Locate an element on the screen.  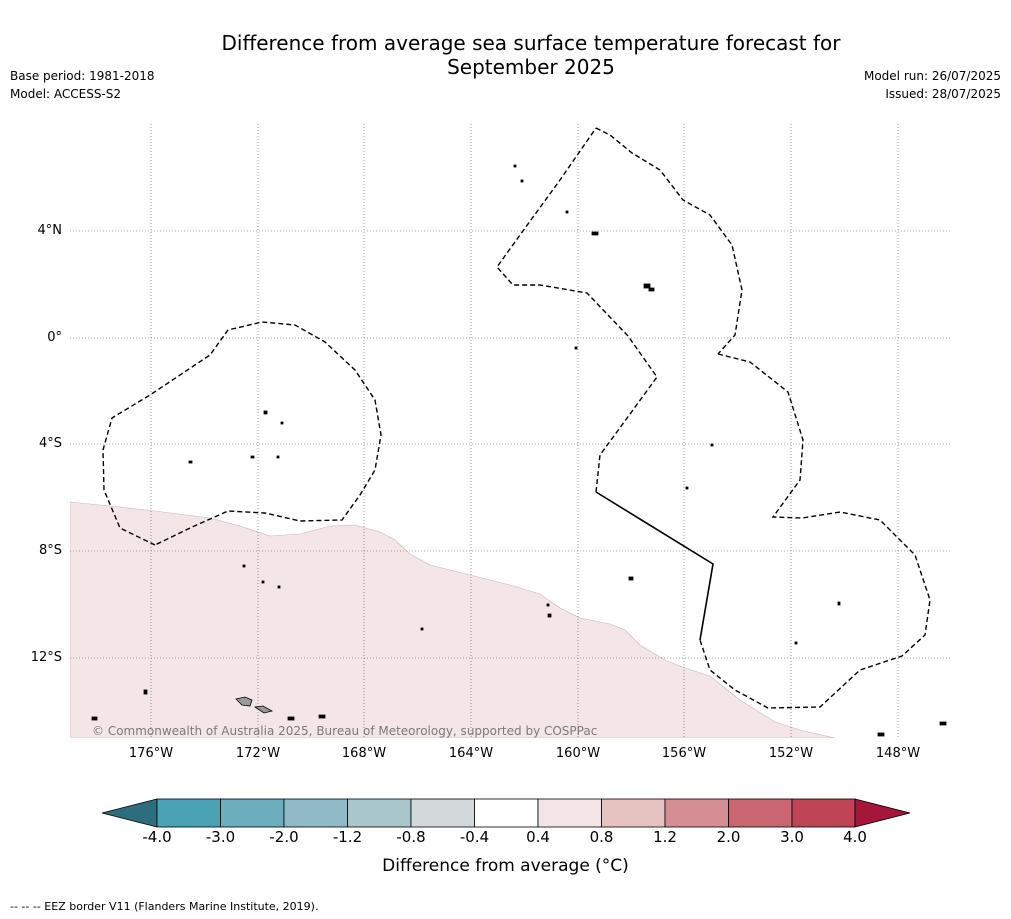
colorbar-tick: 0.8 is located at coordinates (601, 837).